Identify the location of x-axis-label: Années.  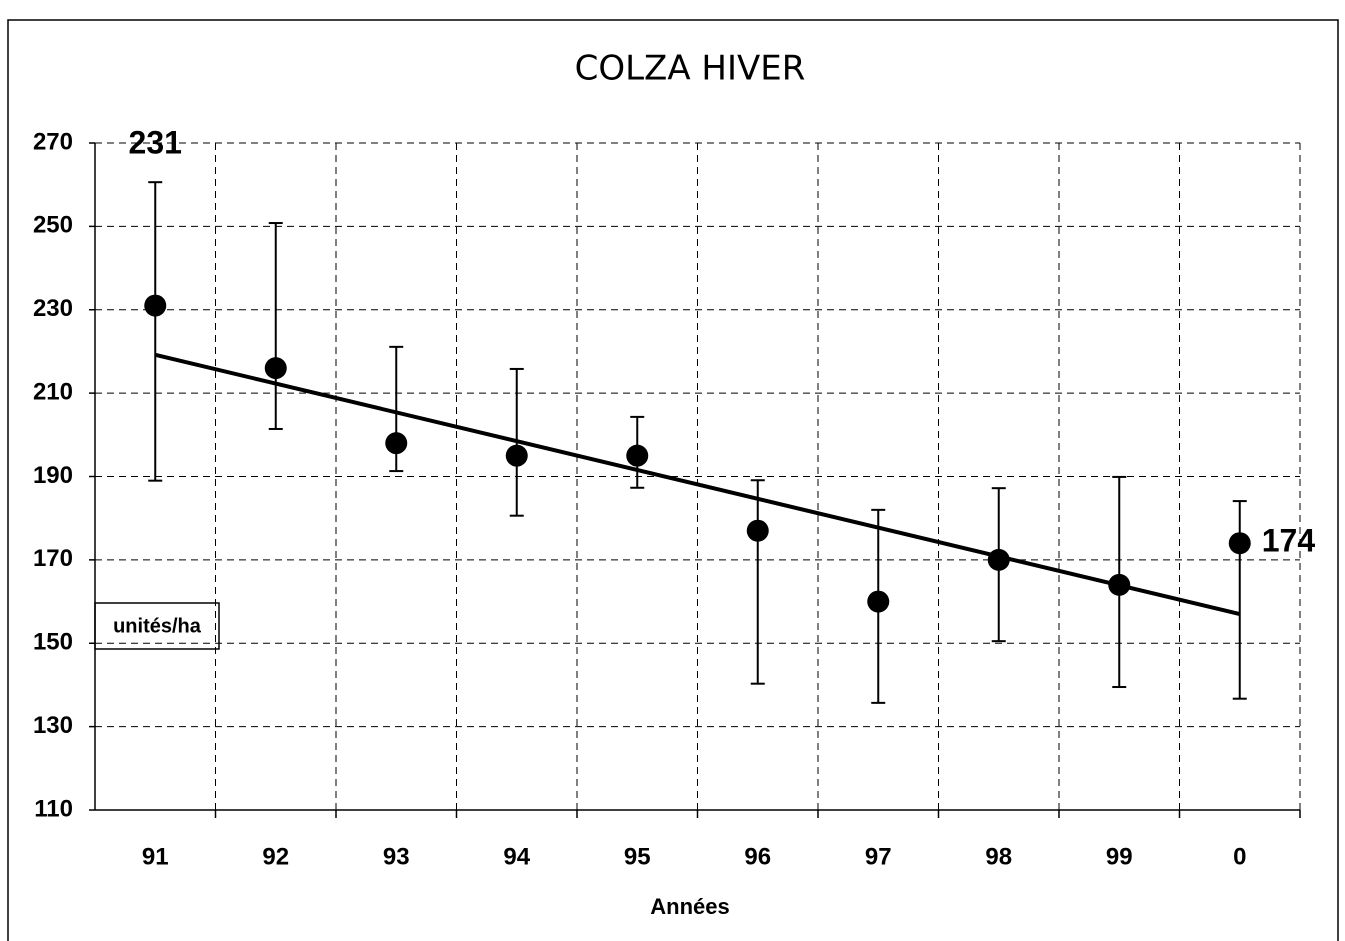
(689, 906).